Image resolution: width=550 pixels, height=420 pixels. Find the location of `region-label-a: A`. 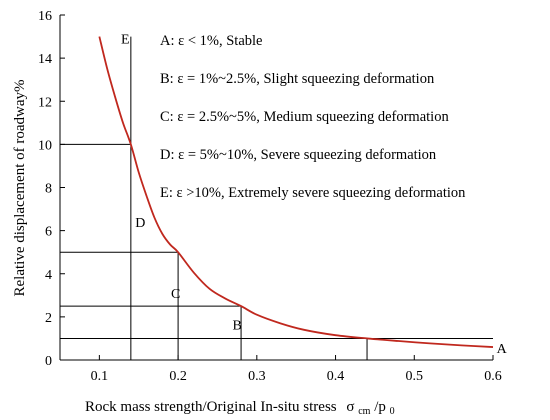

region-label-a: A is located at coordinates (502, 349).